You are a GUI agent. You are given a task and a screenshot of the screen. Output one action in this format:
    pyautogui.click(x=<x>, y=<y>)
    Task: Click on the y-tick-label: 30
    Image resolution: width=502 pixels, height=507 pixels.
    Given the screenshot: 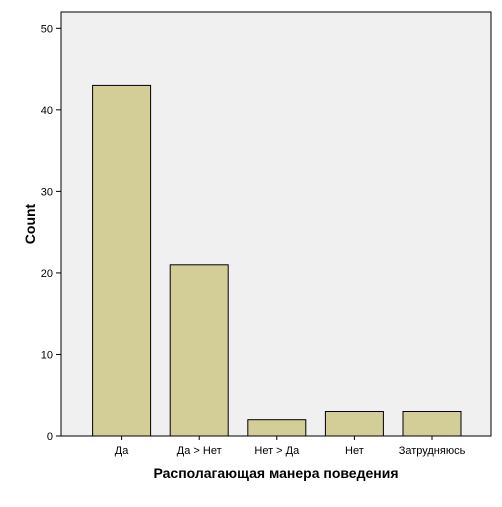 What is the action you would take?
    pyautogui.click(x=47, y=192)
    